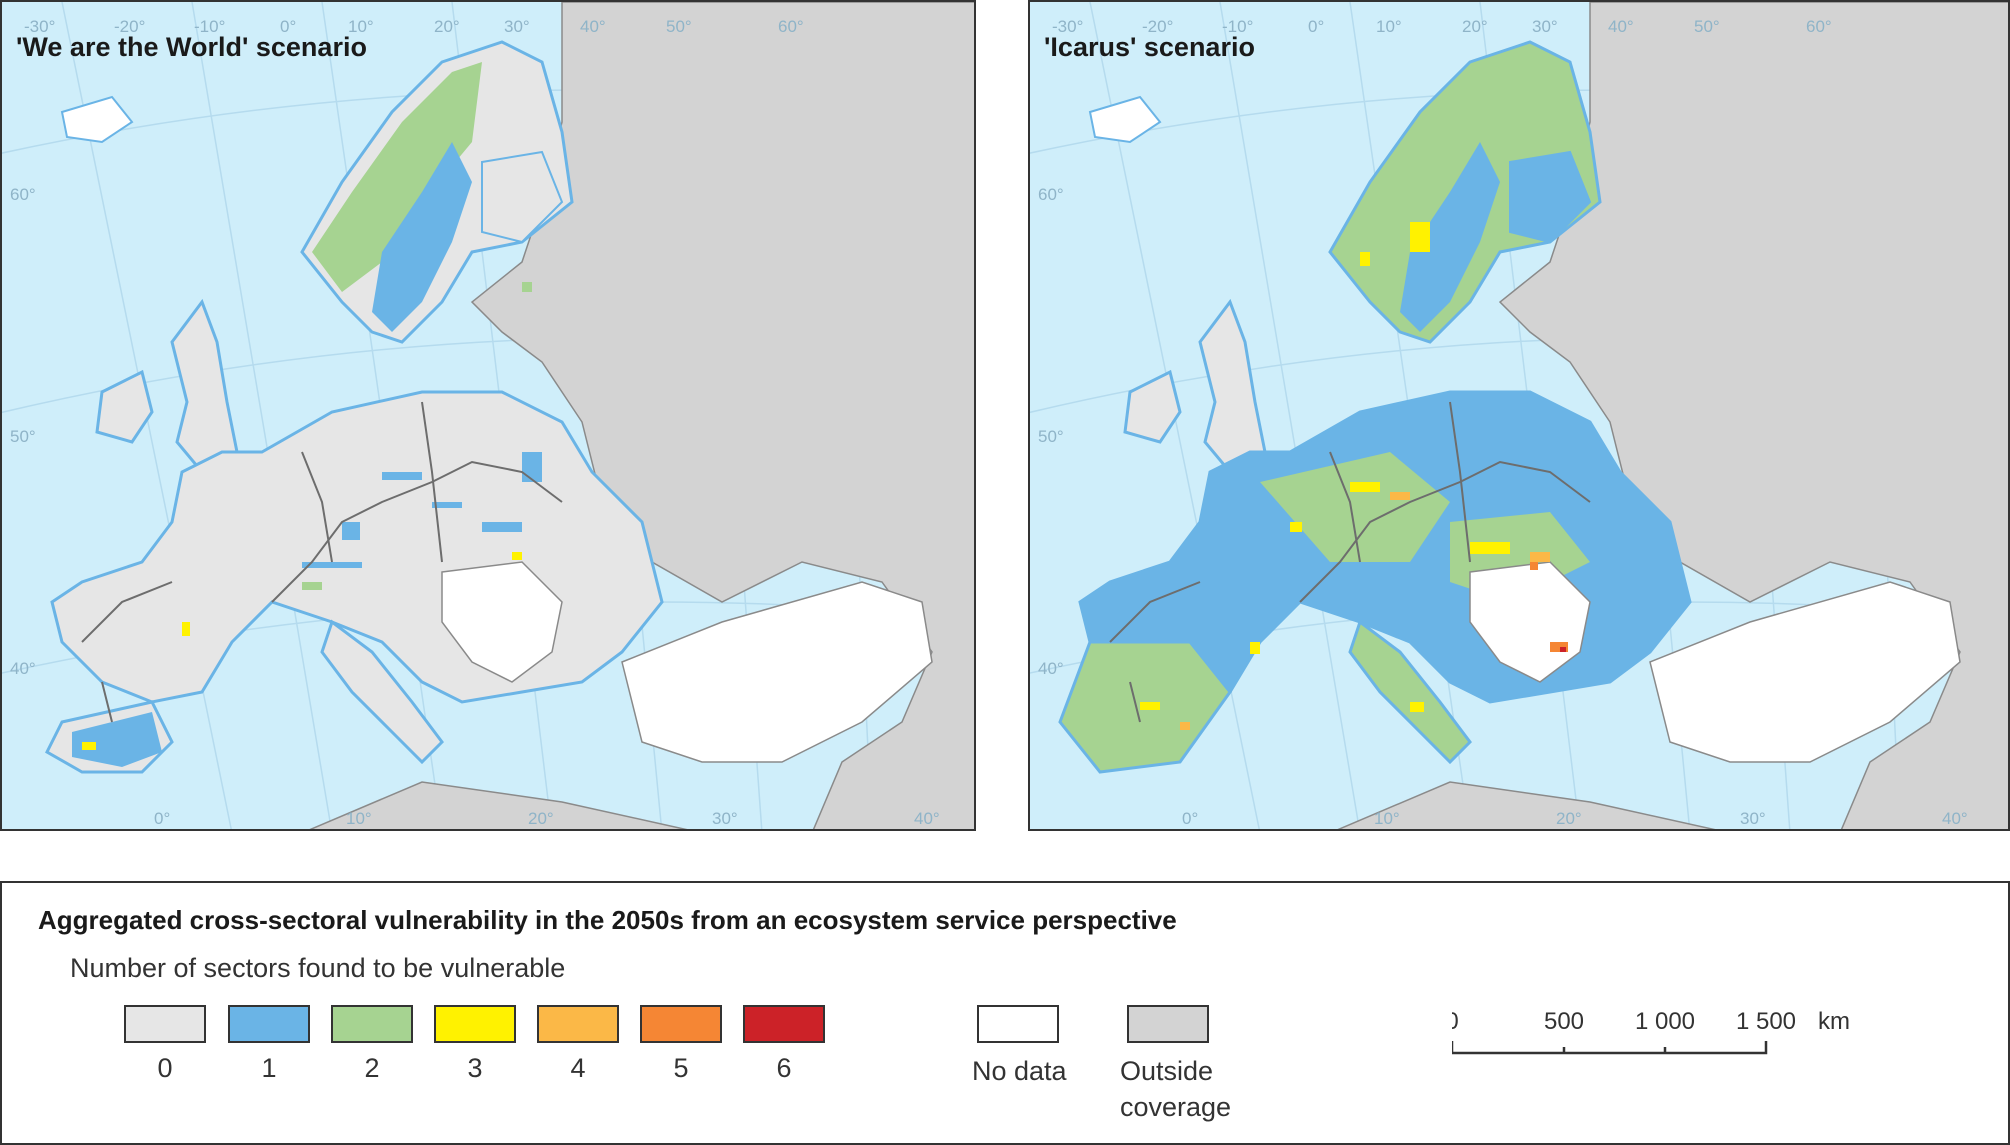  What do you see at coordinates (1455, 1021) in the screenshot?
I see `scale-tick-label: 0` at bounding box center [1455, 1021].